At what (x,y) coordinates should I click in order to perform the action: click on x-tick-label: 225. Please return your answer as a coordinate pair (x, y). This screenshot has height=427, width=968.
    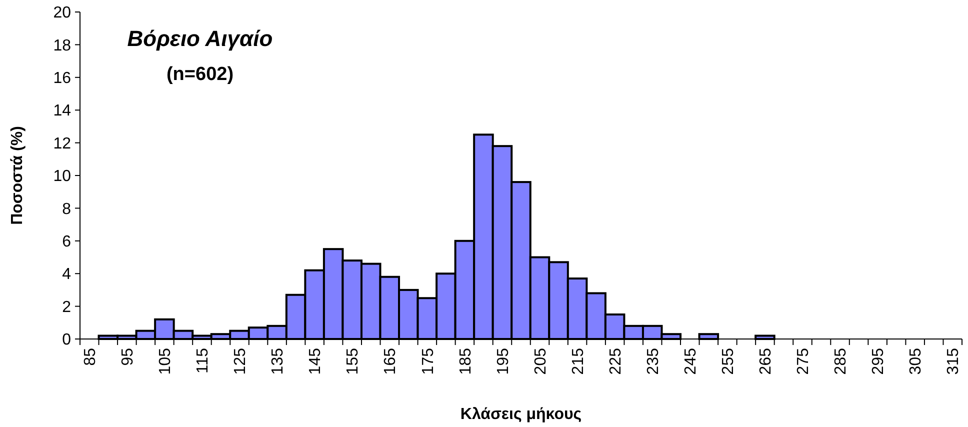
    Looking at the image, I should click on (615, 361).